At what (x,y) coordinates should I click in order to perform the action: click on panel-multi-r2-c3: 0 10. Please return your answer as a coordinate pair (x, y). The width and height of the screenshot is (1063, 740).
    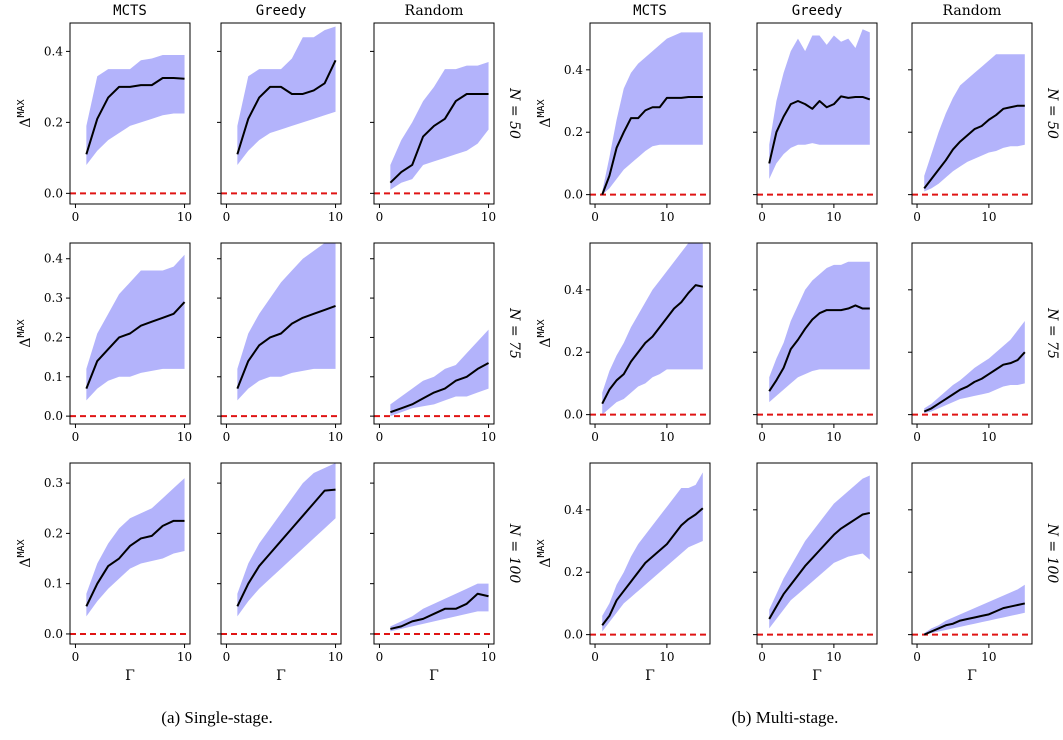
    Looking at the image, I should click on (970, 343).